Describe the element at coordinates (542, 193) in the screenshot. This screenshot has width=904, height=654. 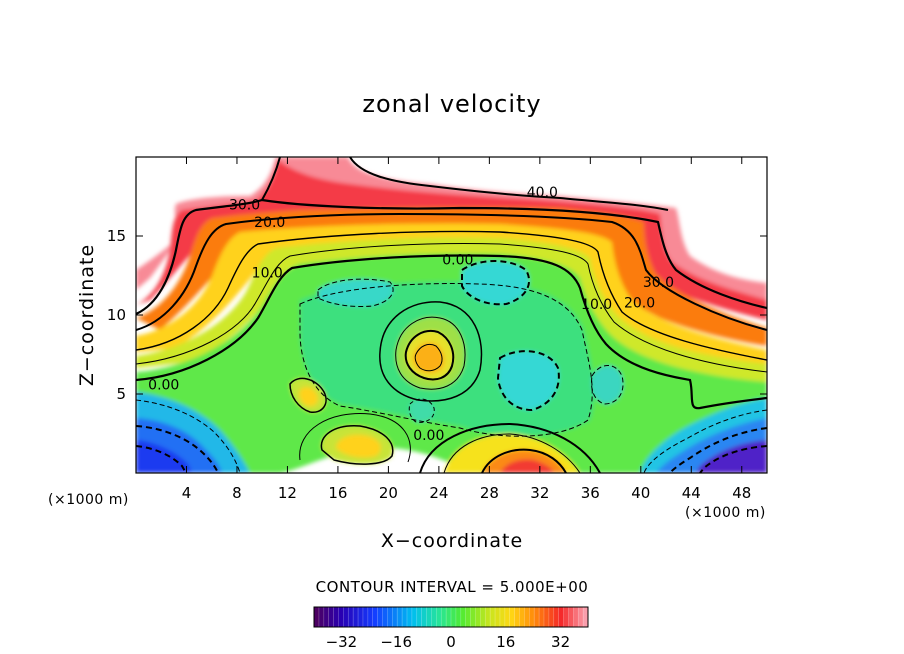
I see `contour-value-label: 40.0` at that location.